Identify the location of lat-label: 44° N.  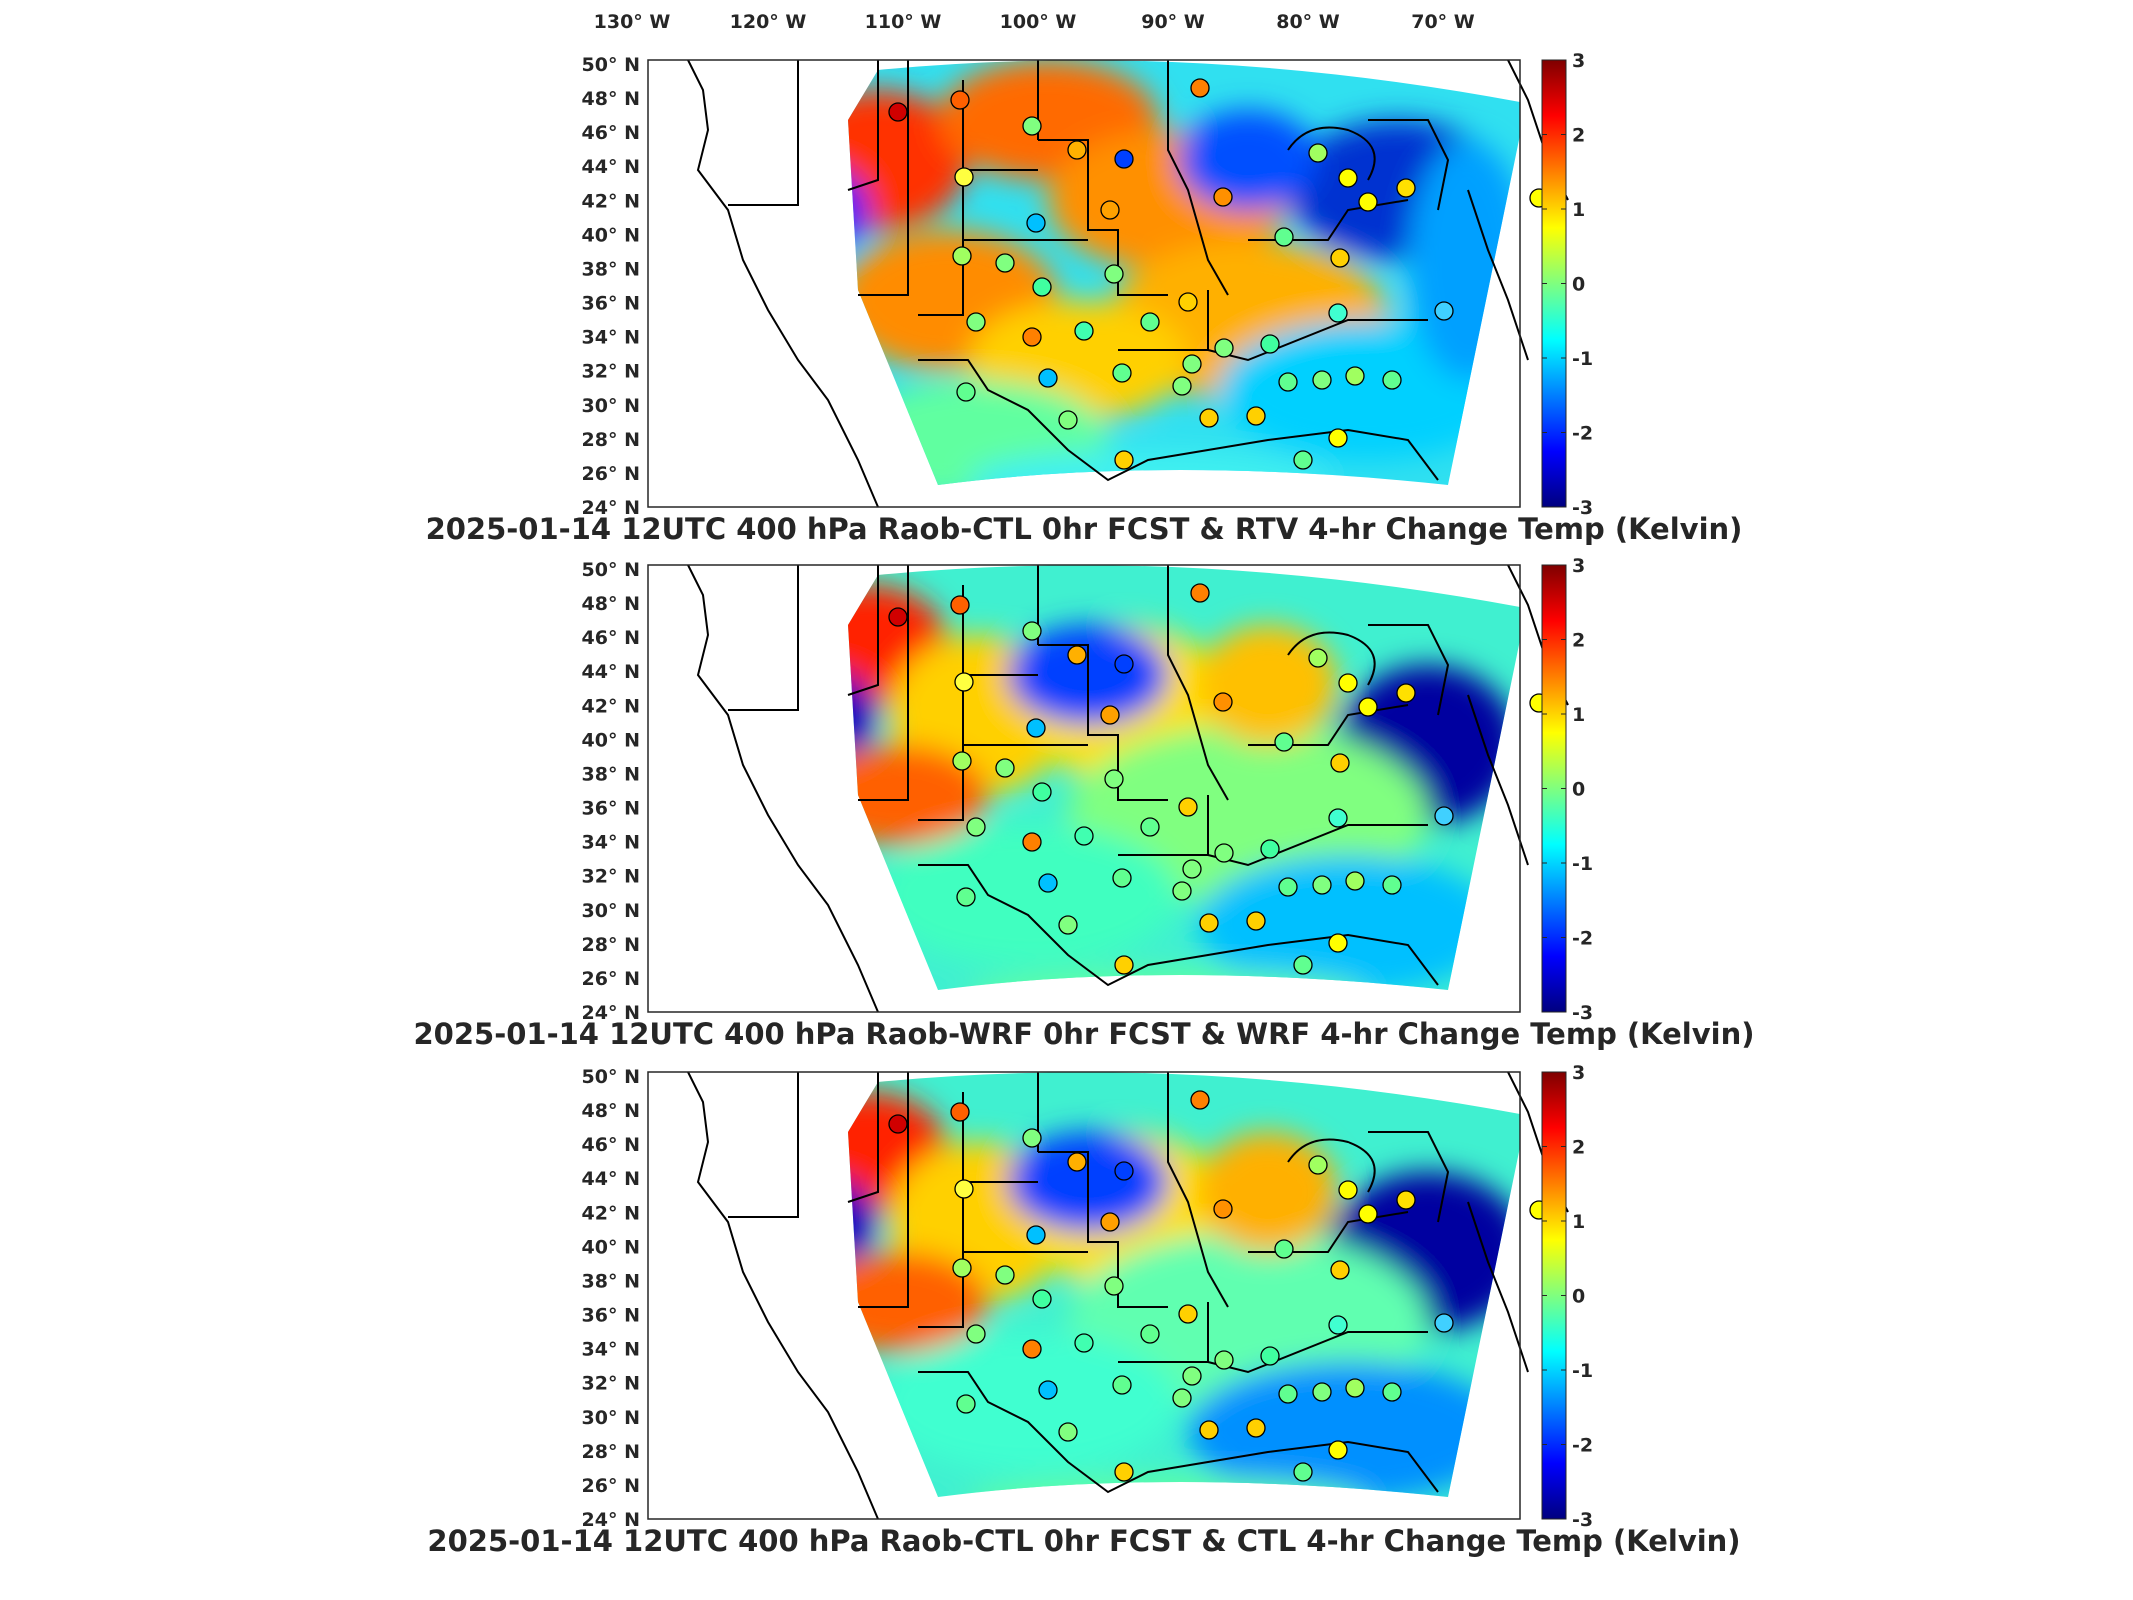
(611, 672).